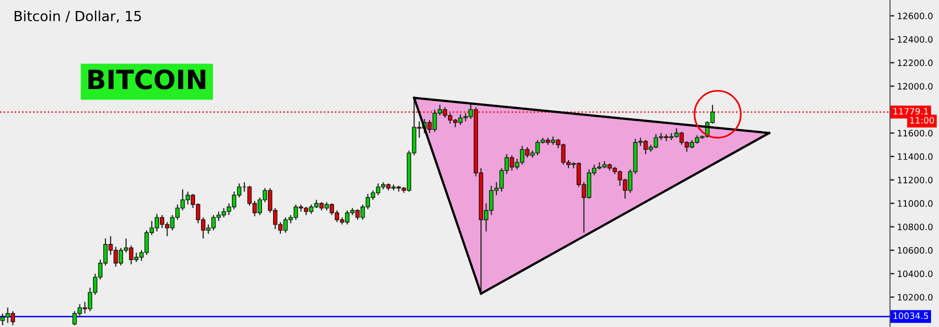 The width and height of the screenshot is (939, 327). Describe the element at coordinates (915, 203) in the screenshot. I see `y-tick-label: 11000.0` at that location.